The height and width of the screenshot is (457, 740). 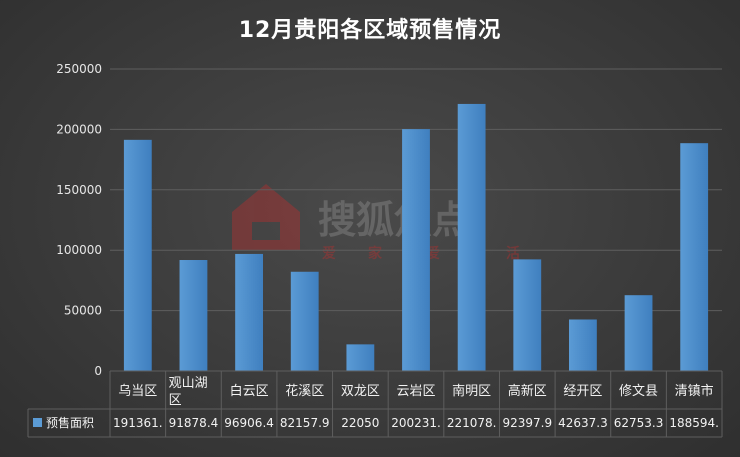 I want to click on category-label: 双龙区, so click(x=360, y=391).